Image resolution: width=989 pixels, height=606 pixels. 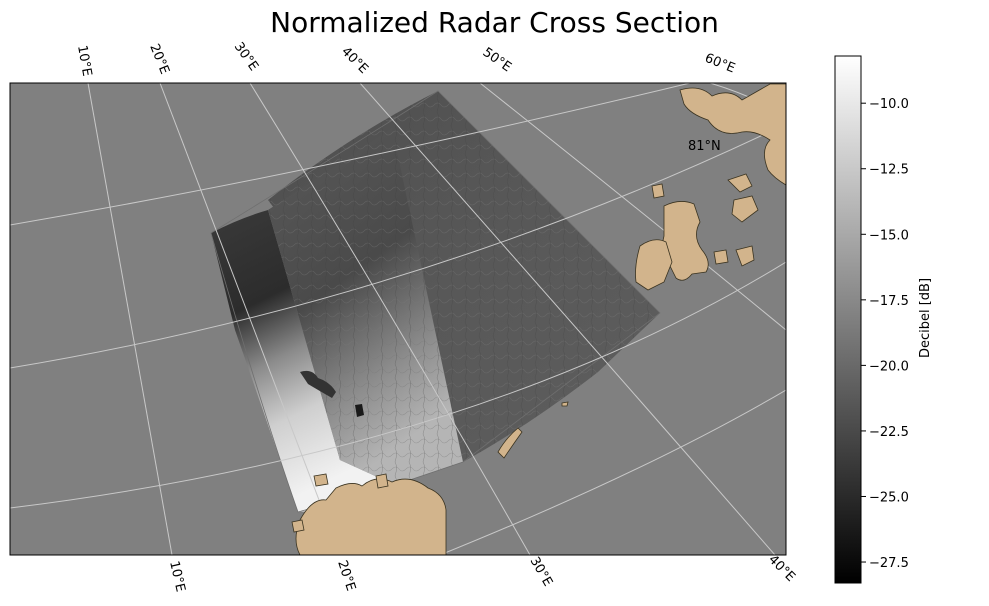 What do you see at coordinates (405, 59) in the screenshot?
I see `top-lon-labels: 10°E 20°E 30°E 40°E 50°E 60°E` at bounding box center [405, 59].